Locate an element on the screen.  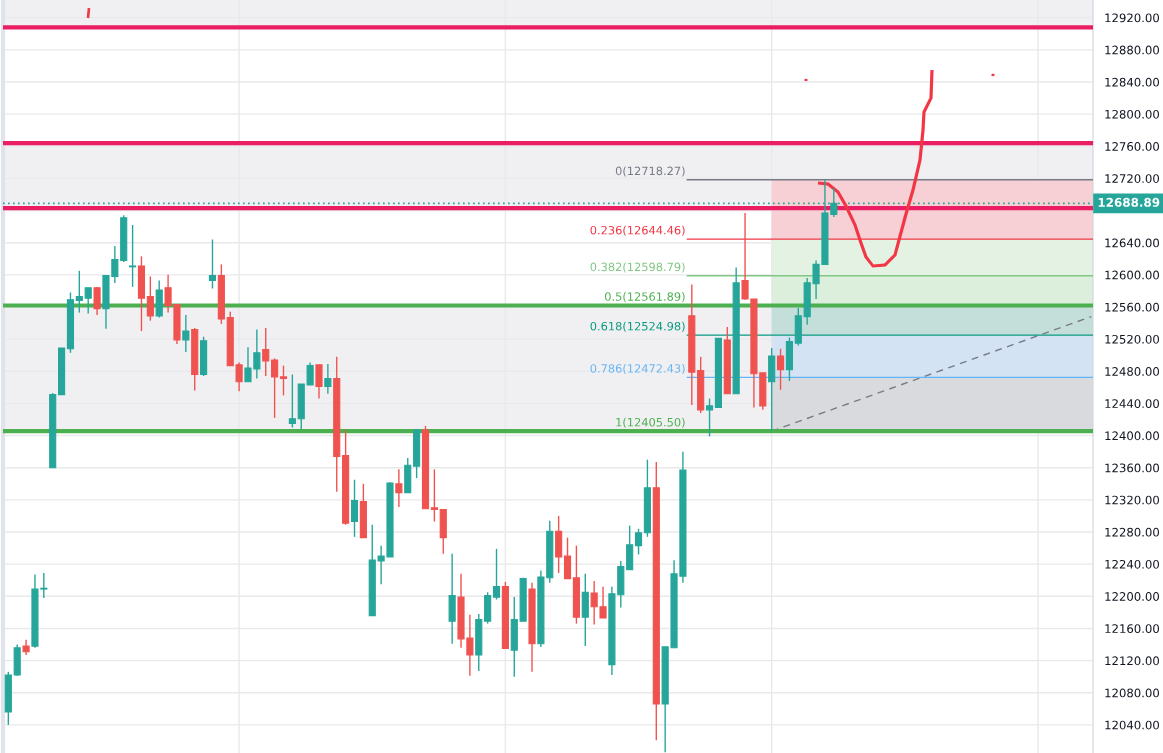
y-tick-label: 12520.00 is located at coordinates (1132, 339).